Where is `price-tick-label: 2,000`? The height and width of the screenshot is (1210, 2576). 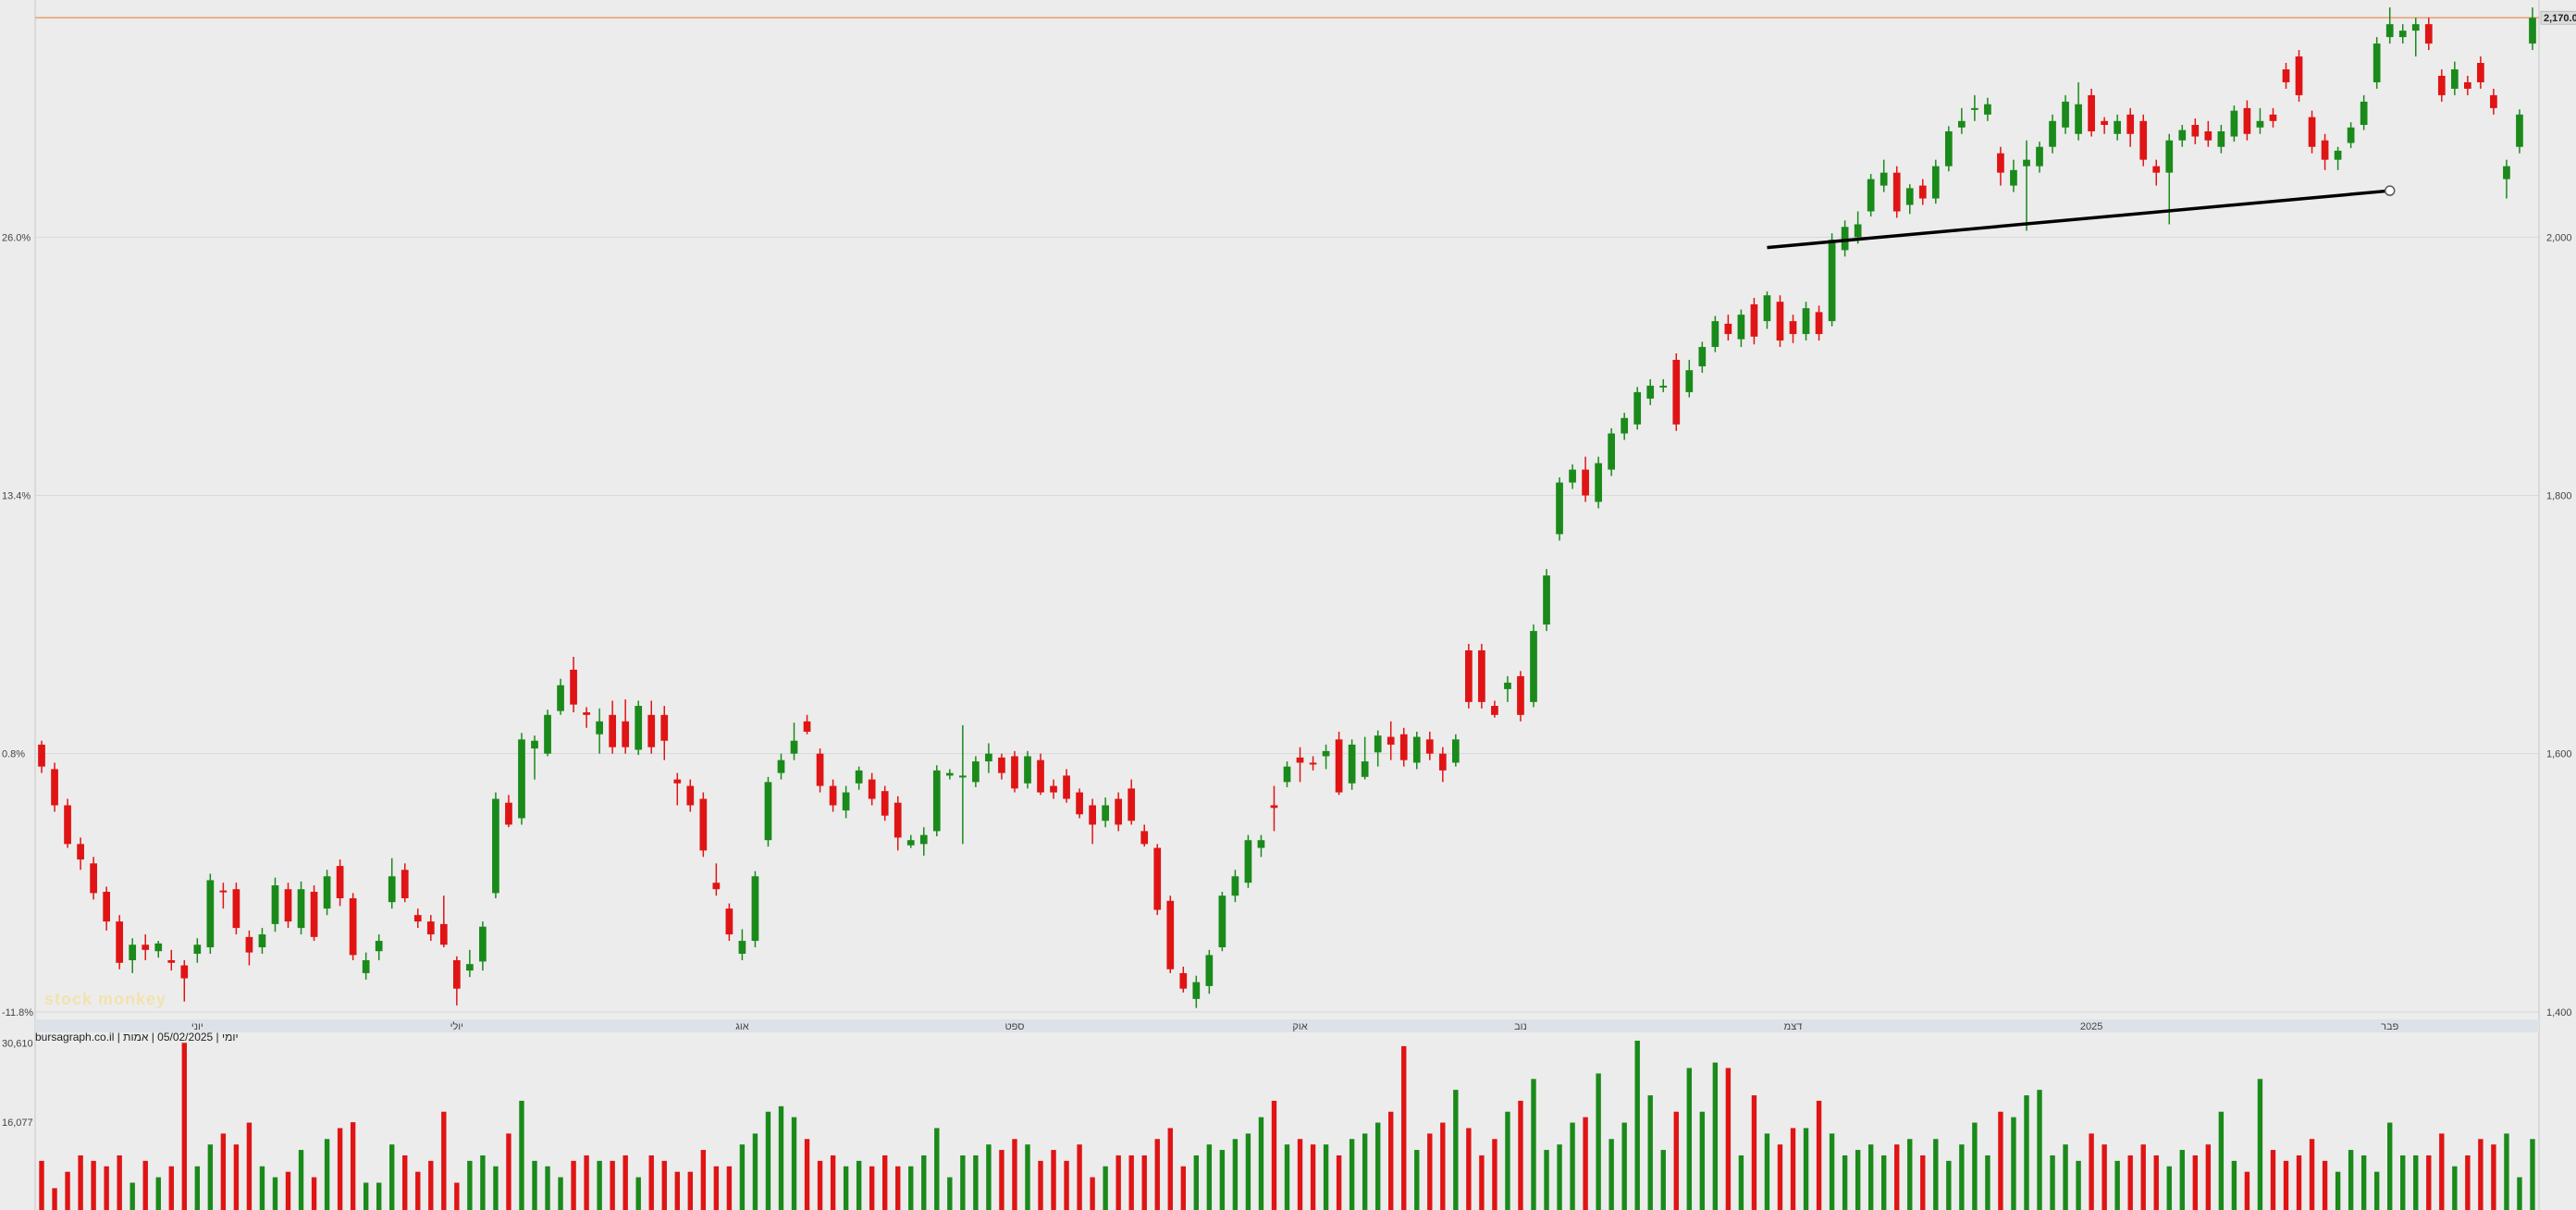
price-tick-label: 2,000 is located at coordinates (2559, 238).